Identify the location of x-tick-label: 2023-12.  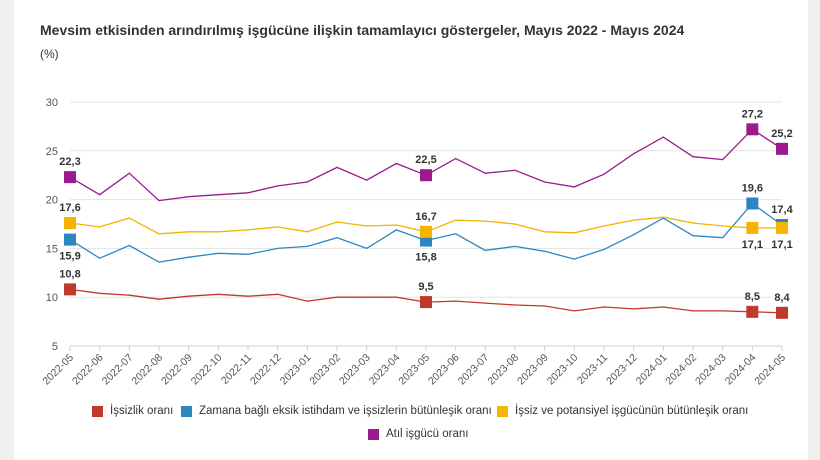
(622, 370).